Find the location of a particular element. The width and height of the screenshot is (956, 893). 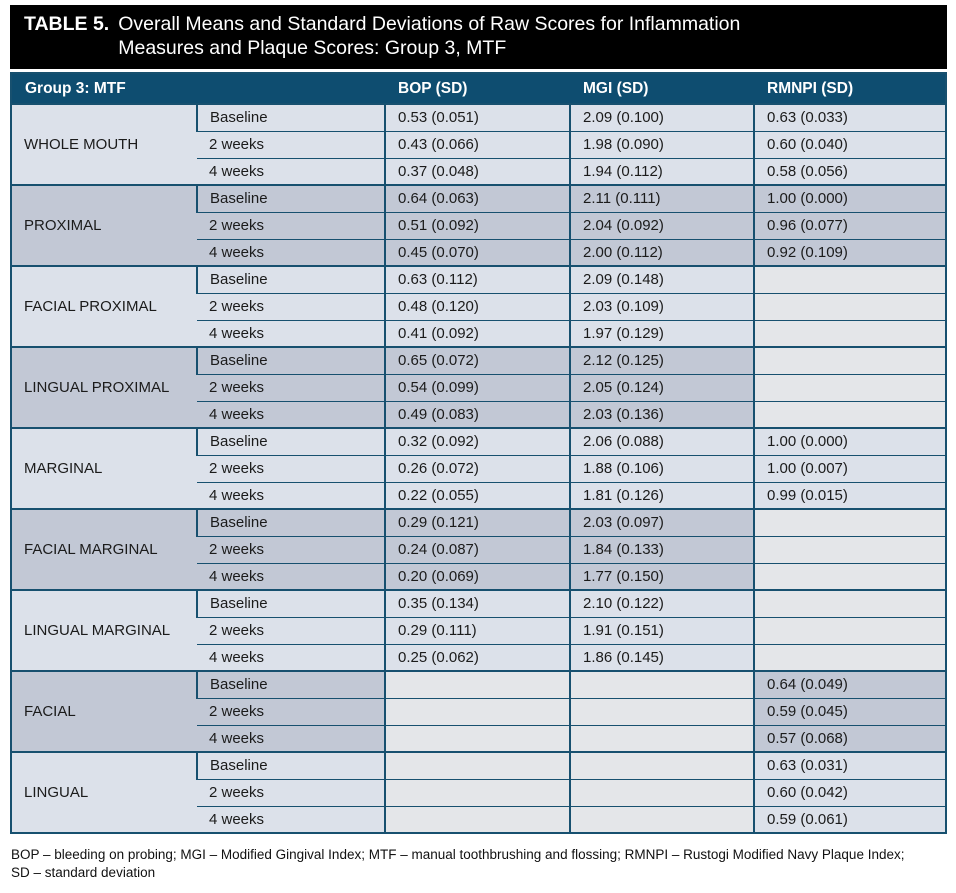

mgi-cell: 1.91 (0.151) is located at coordinates (661, 630).